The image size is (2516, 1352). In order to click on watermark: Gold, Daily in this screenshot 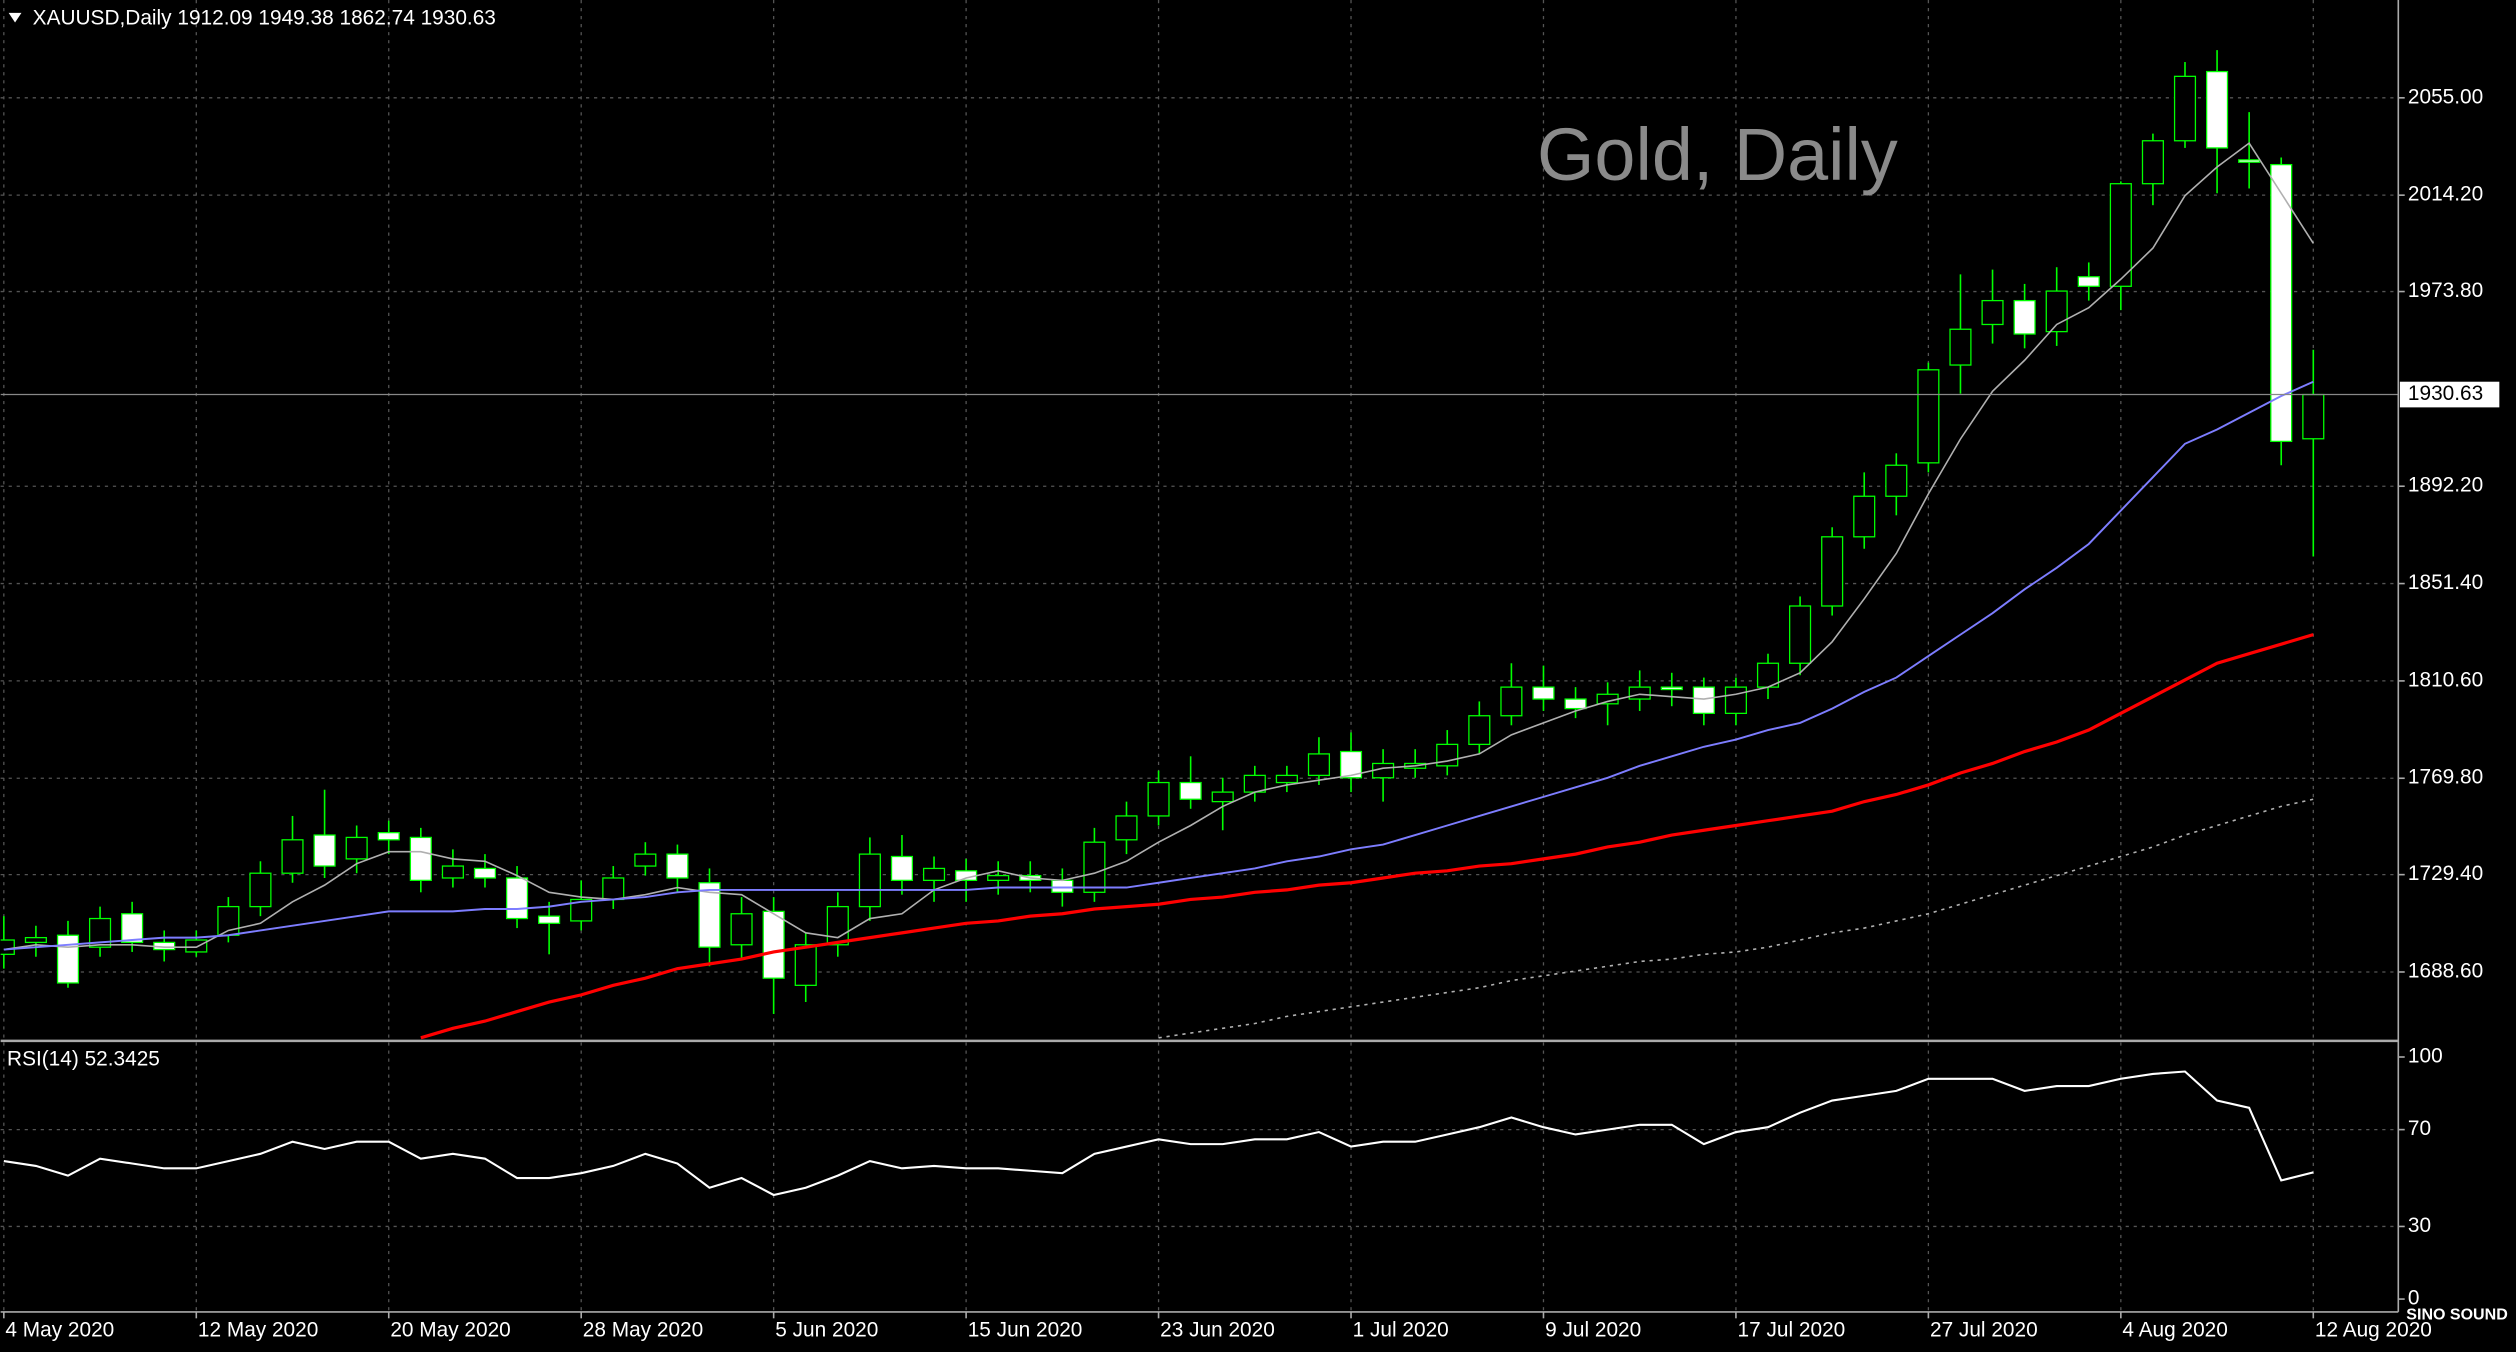, I will do `click(1717, 154)`.